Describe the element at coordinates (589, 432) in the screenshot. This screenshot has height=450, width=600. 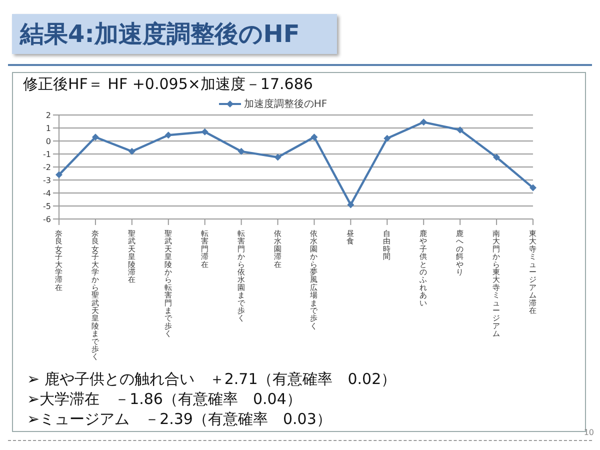
I see `text: 10` at that location.